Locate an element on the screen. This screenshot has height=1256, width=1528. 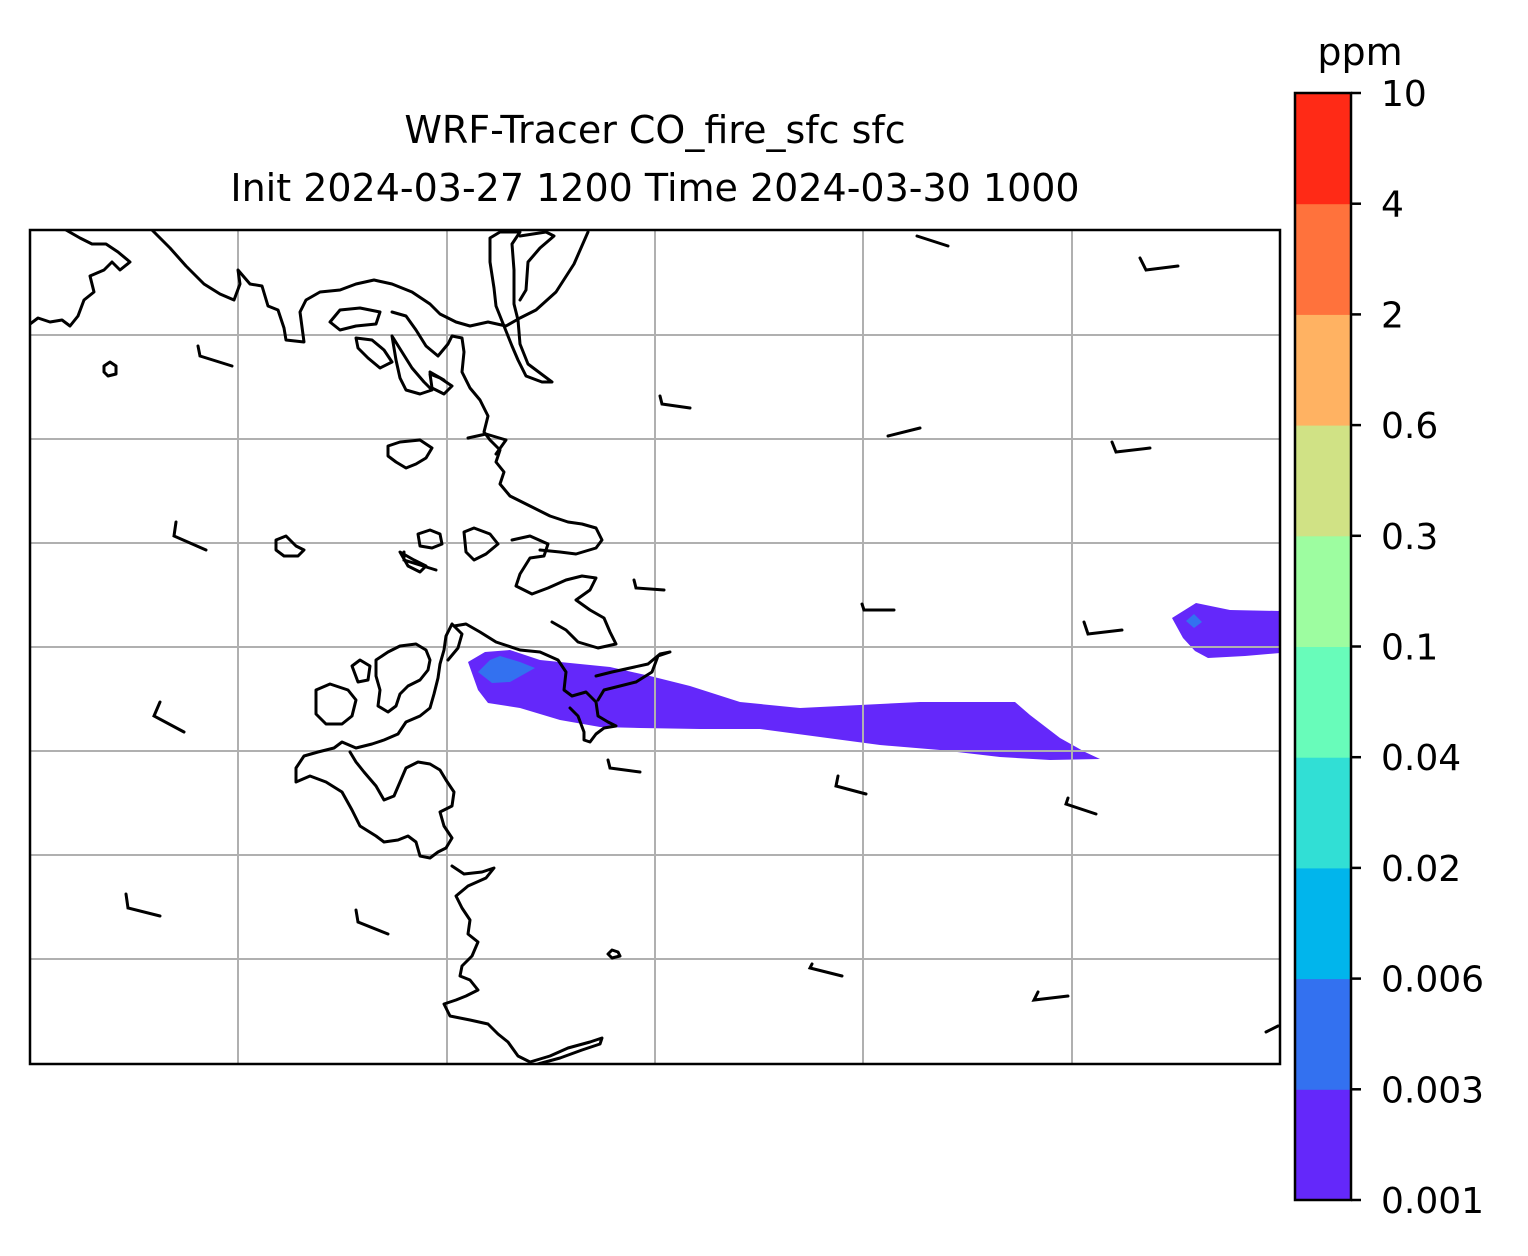
coastline-islet-west is located at coordinates (110, 369).